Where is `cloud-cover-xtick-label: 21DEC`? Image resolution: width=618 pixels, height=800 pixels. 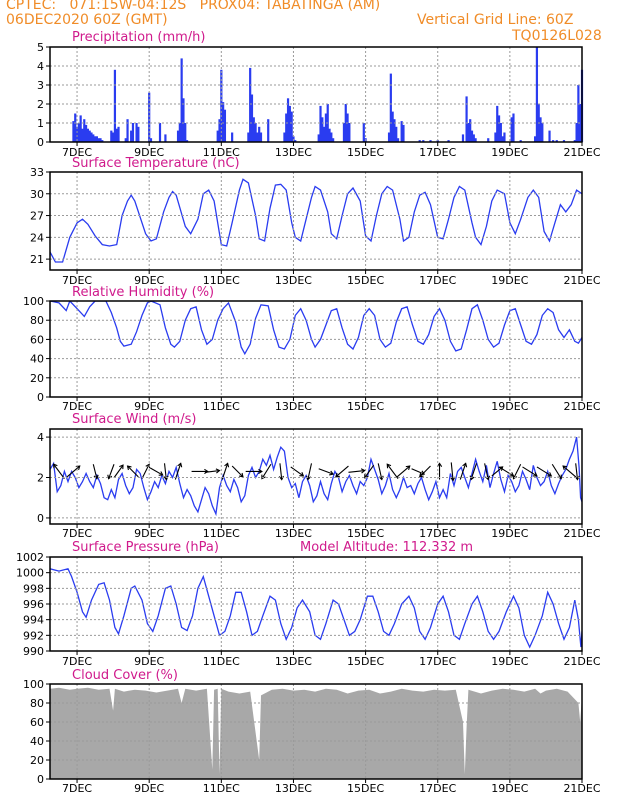 cloud-cover-xtick-label: 21DEC is located at coordinates (581, 788).